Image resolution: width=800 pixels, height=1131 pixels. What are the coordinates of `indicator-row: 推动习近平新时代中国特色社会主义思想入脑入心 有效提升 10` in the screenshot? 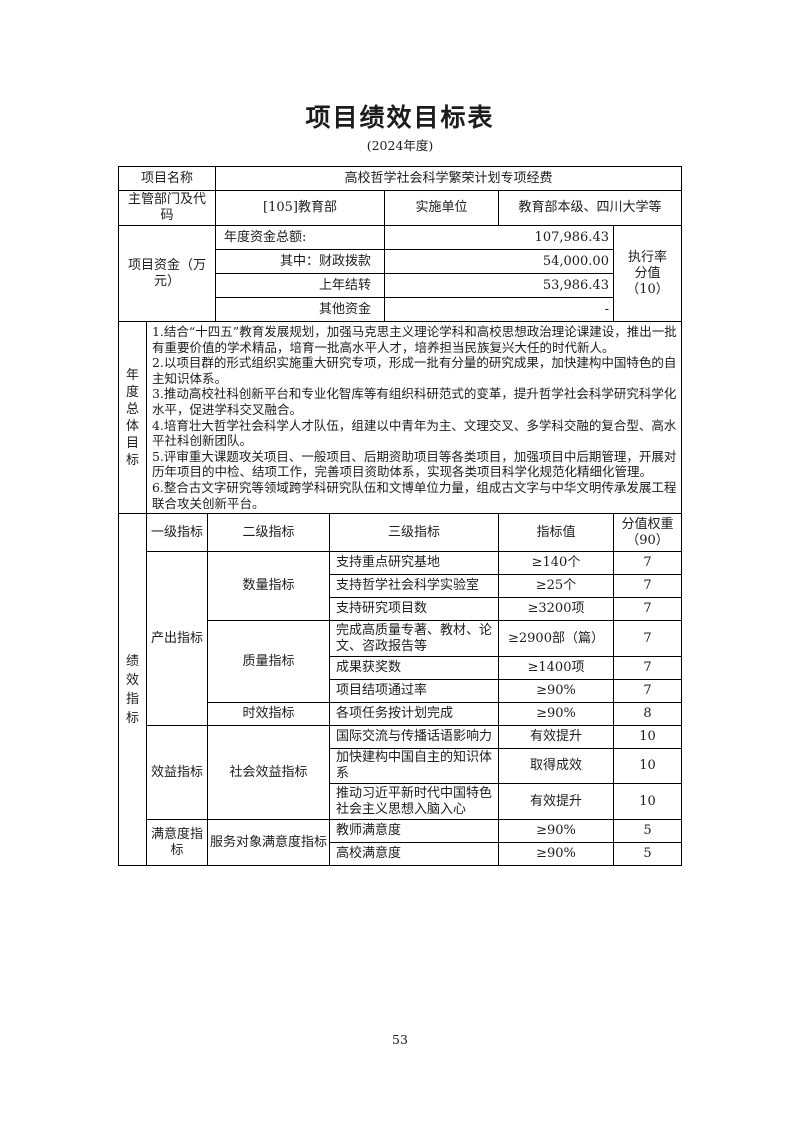 It's located at (400, 802).